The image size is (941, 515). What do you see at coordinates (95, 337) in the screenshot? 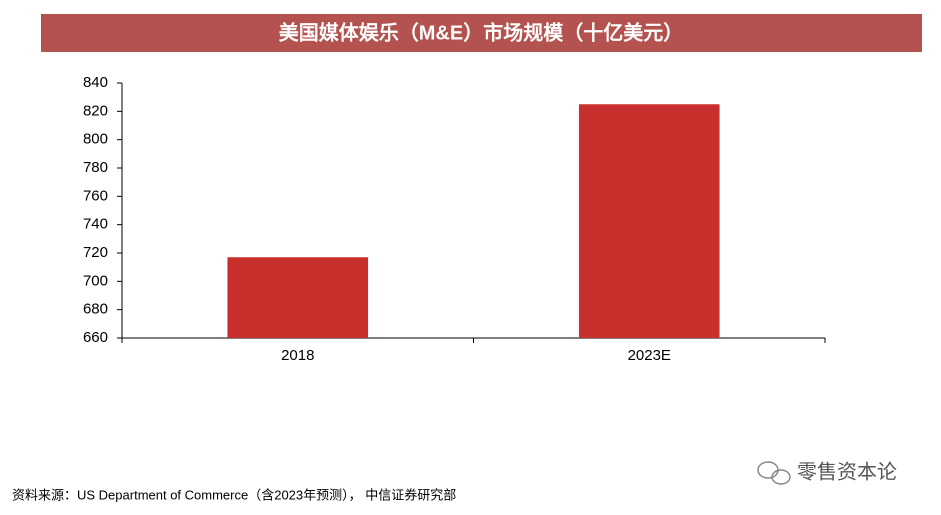
I see `y-tick-label: 660` at bounding box center [95, 337].